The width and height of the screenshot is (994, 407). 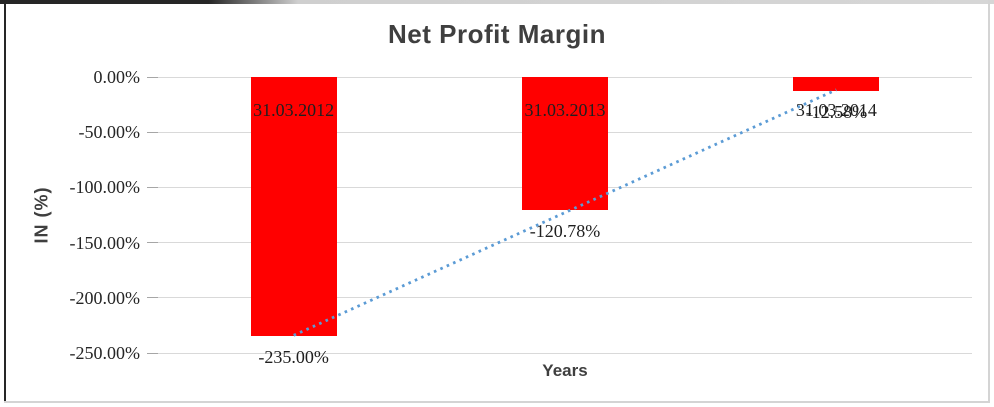 What do you see at coordinates (989, 201) in the screenshot?
I see `frame-border-right` at bounding box center [989, 201].